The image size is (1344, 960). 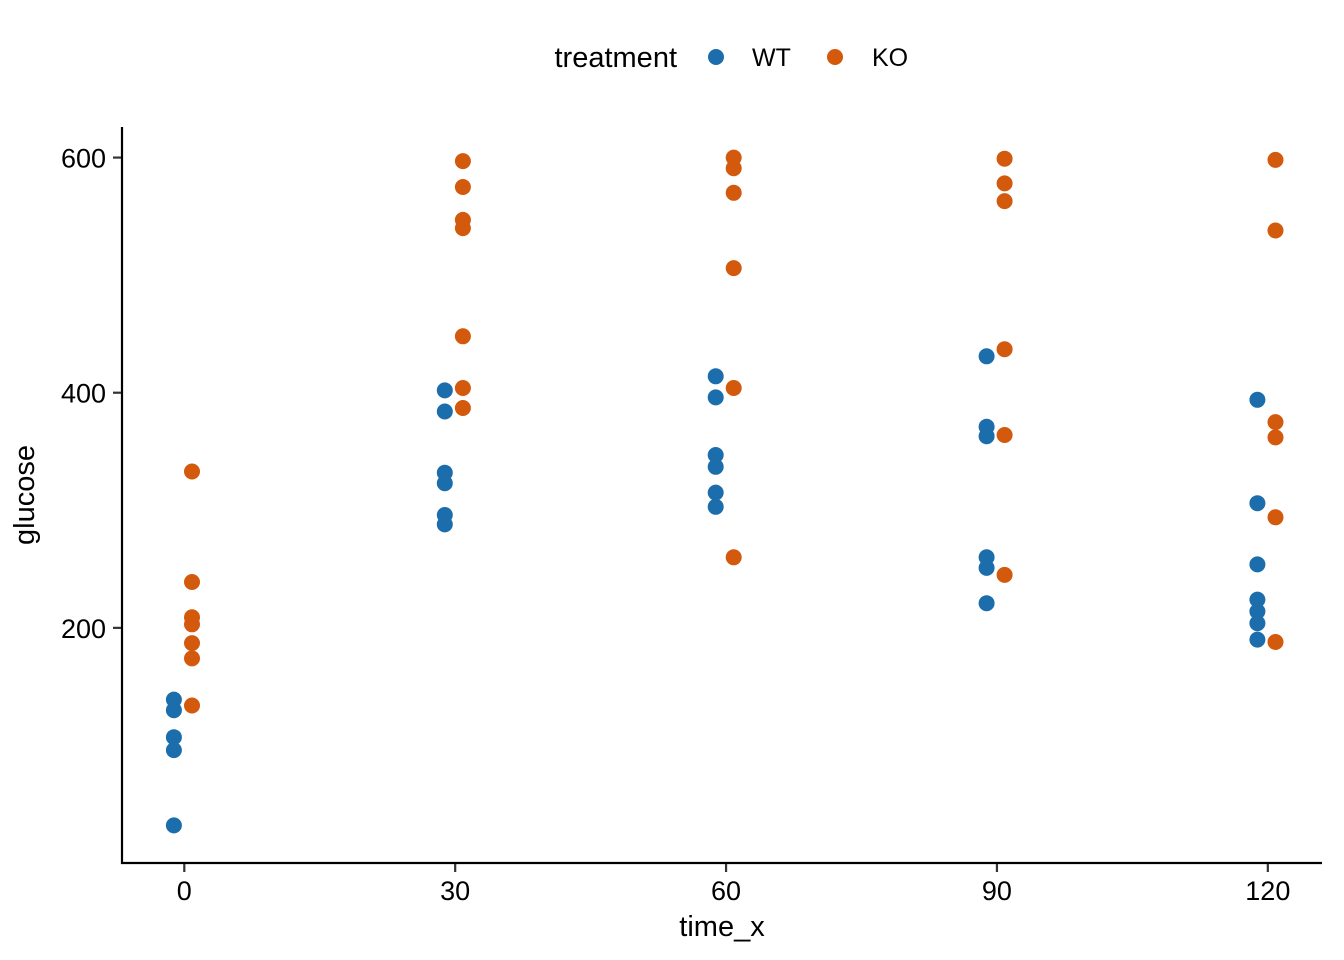 What do you see at coordinates (455, 891) in the screenshot?
I see `x-tick-label: 30` at bounding box center [455, 891].